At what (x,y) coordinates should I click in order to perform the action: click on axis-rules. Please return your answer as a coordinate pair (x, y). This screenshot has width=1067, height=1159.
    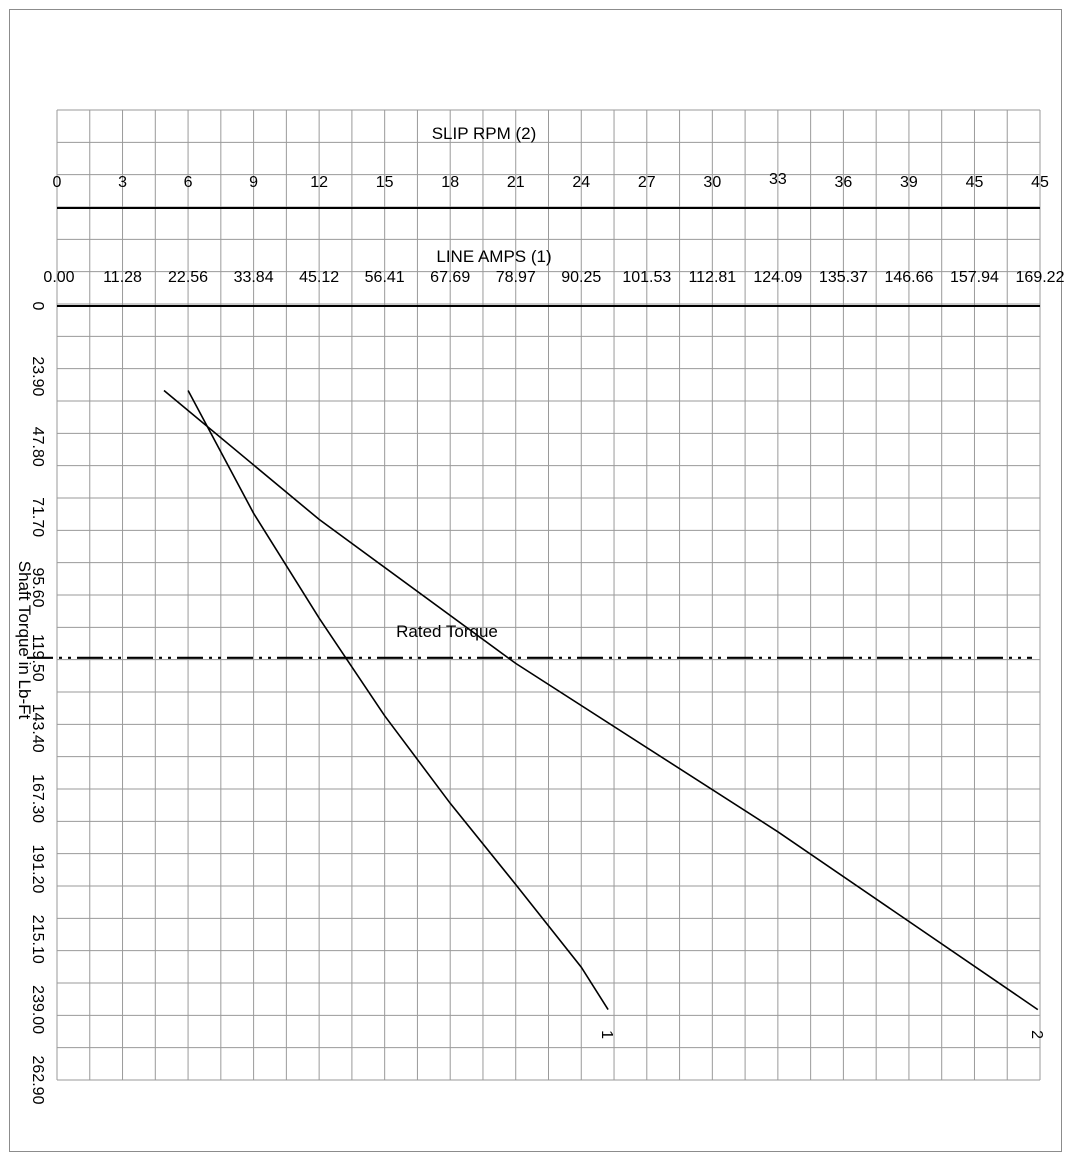
    Looking at the image, I should click on (548, 257).